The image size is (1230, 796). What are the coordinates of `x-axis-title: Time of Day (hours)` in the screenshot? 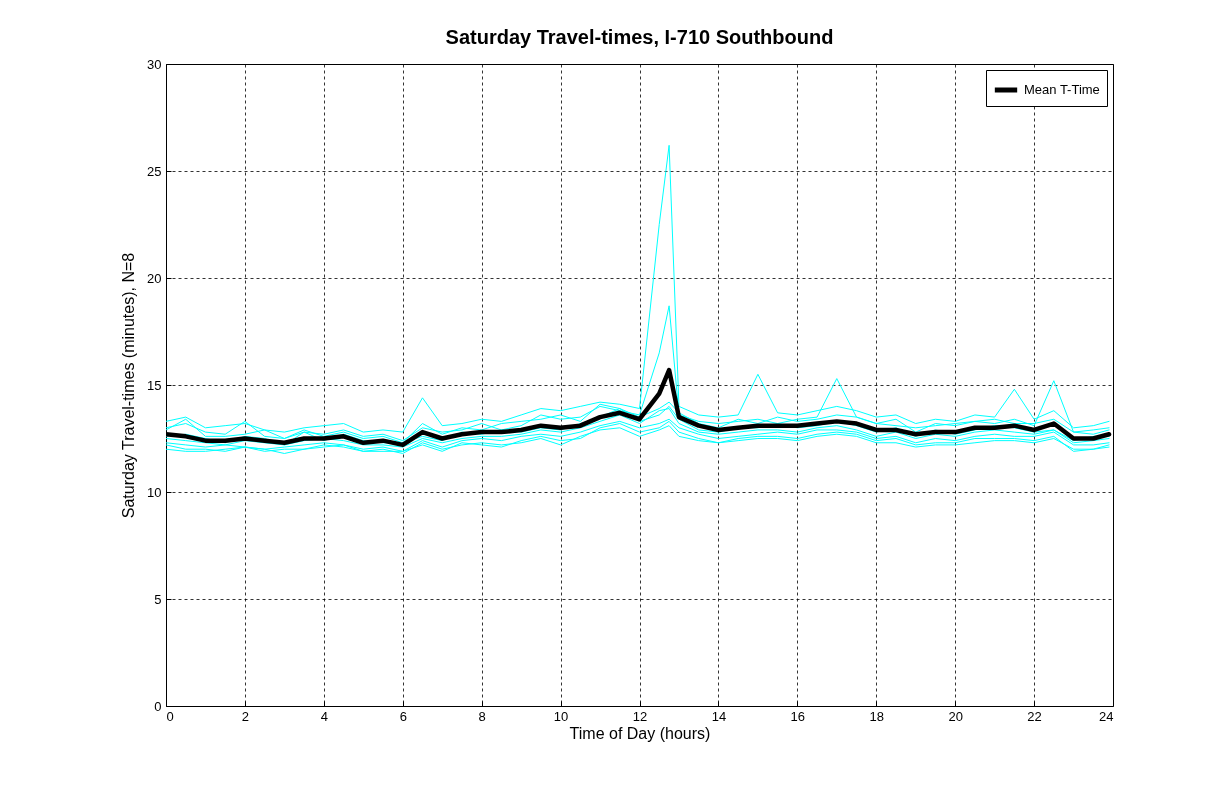 It's located at (640, 733).